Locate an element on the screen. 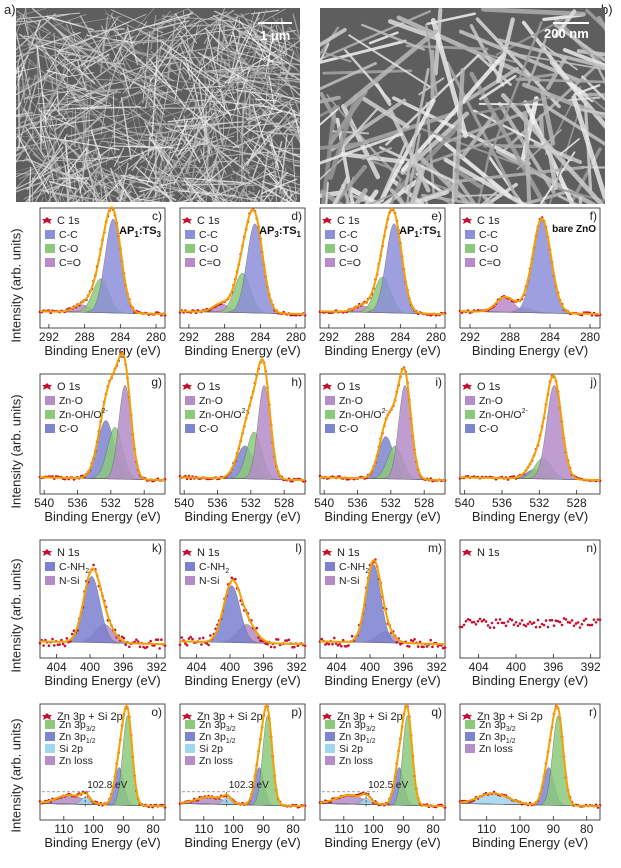 The width and height of the screenshot is (621, 868). si-marker-label: 102.5 eV is located at coordinates (388, 785).